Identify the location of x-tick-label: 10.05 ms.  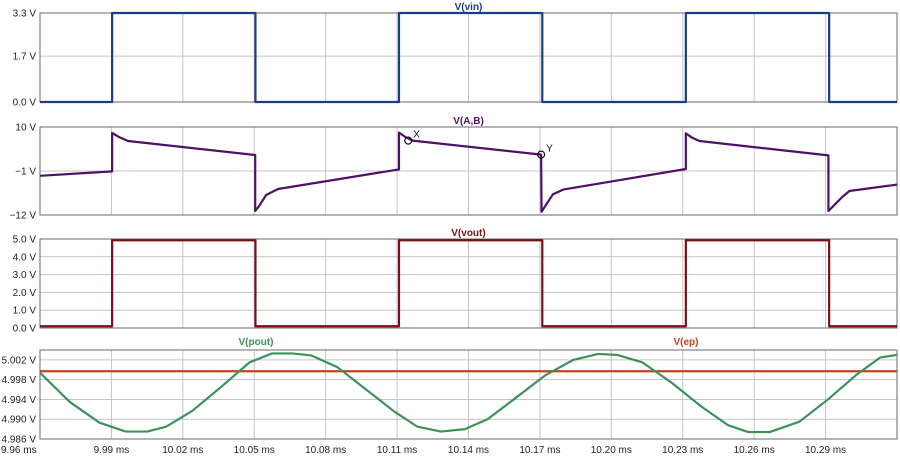
(254, 450).